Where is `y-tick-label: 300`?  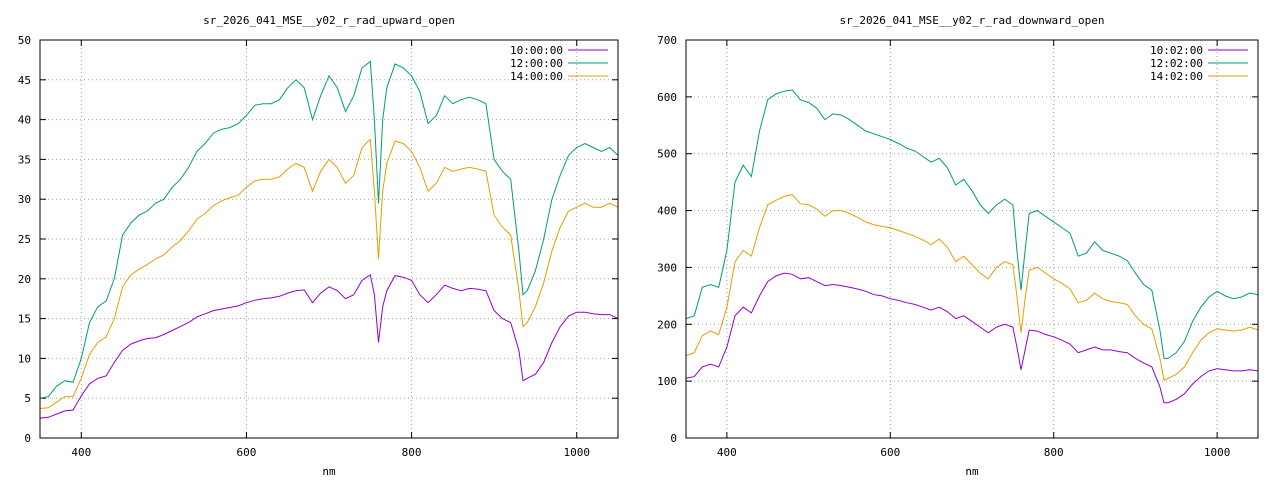 y-tick-label: 300 is located at coordinates (667, 267).